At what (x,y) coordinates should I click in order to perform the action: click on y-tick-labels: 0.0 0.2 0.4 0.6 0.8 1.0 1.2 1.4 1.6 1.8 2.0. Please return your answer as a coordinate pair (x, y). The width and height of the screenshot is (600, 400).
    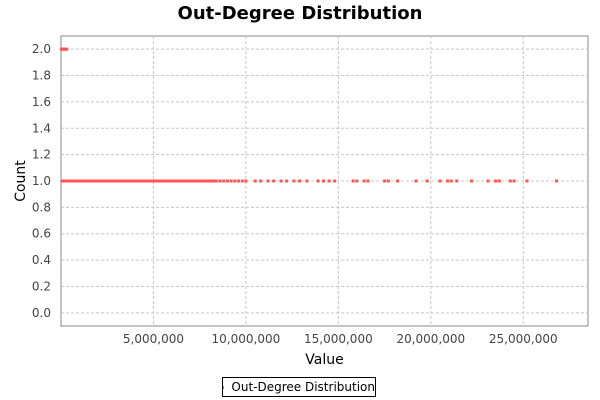
    Looking at the image, I should click on (41, 181).